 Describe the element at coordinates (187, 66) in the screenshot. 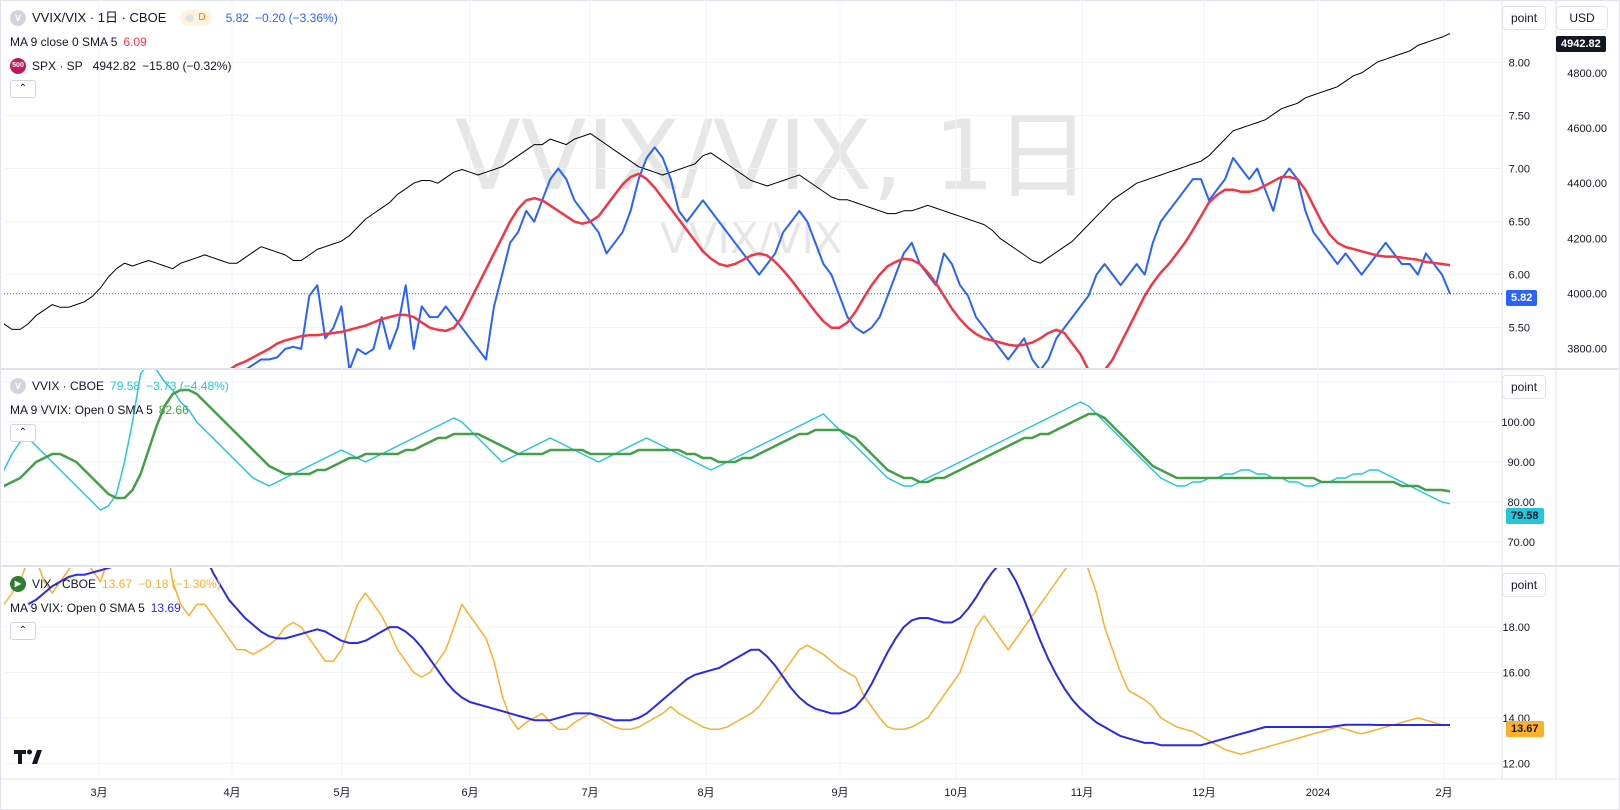

I see `compare-change: −15.80 (−0.32%)` at that location.